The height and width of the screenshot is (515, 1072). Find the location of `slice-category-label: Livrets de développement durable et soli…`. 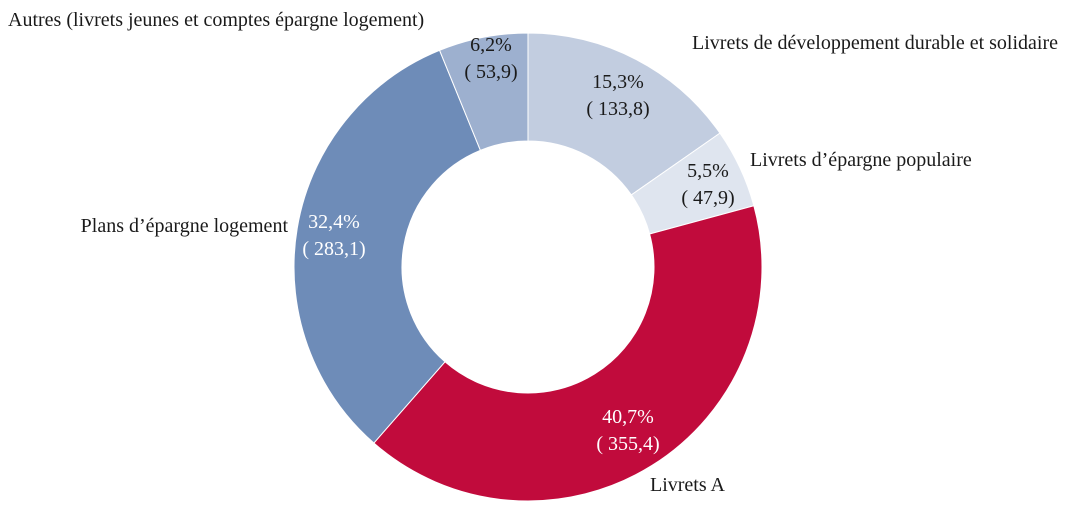

slice-category-label: Livrets de développement durable et soli… is located at coordinates (875, 43).